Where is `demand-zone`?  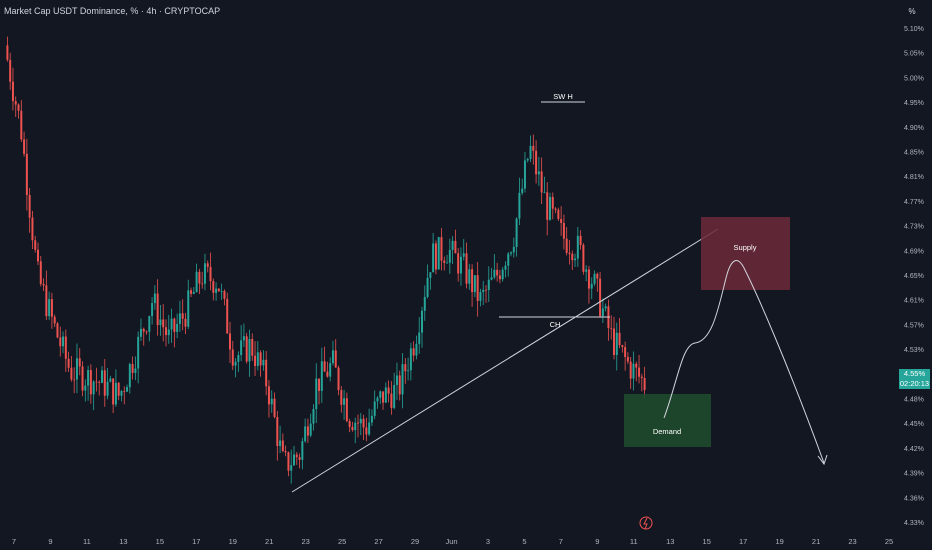
demand-zone is located at coordinates (667, 420).